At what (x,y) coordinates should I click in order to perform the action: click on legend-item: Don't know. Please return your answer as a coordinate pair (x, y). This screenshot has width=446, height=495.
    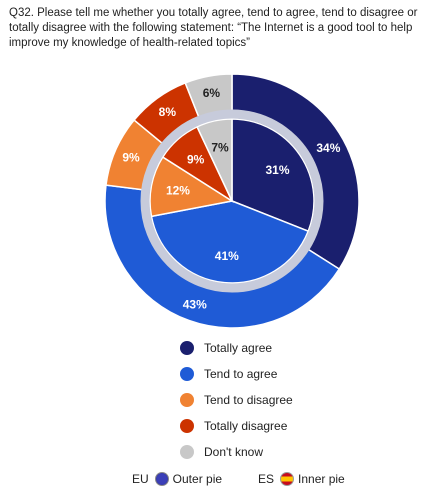
    Looking at the image, I should click on (236, 452).